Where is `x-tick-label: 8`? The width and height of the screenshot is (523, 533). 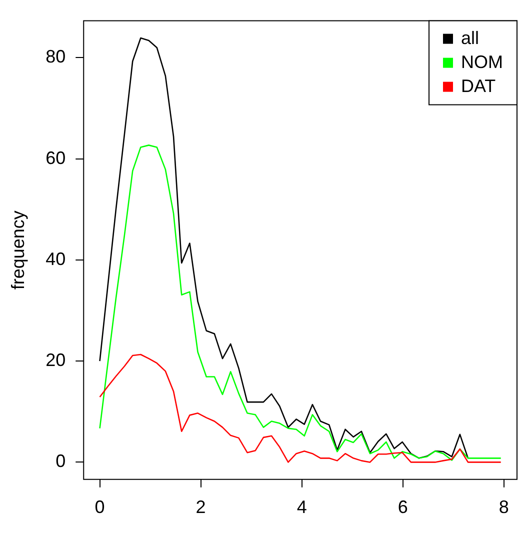
x-tick-label: 8 is located at coordinates (503, 507).